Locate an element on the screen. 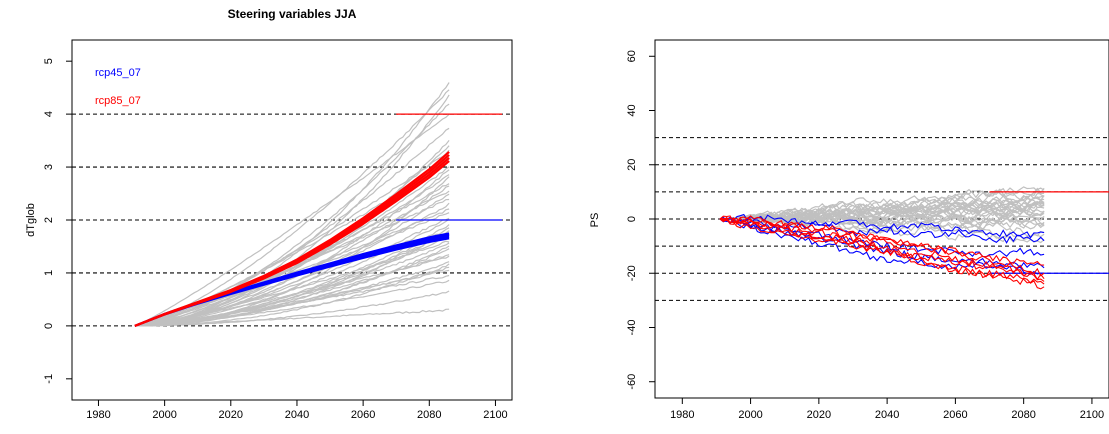 This screenshot has width=1109, height=434. y-tick-label: 2 is located at coordinates (49, 220).